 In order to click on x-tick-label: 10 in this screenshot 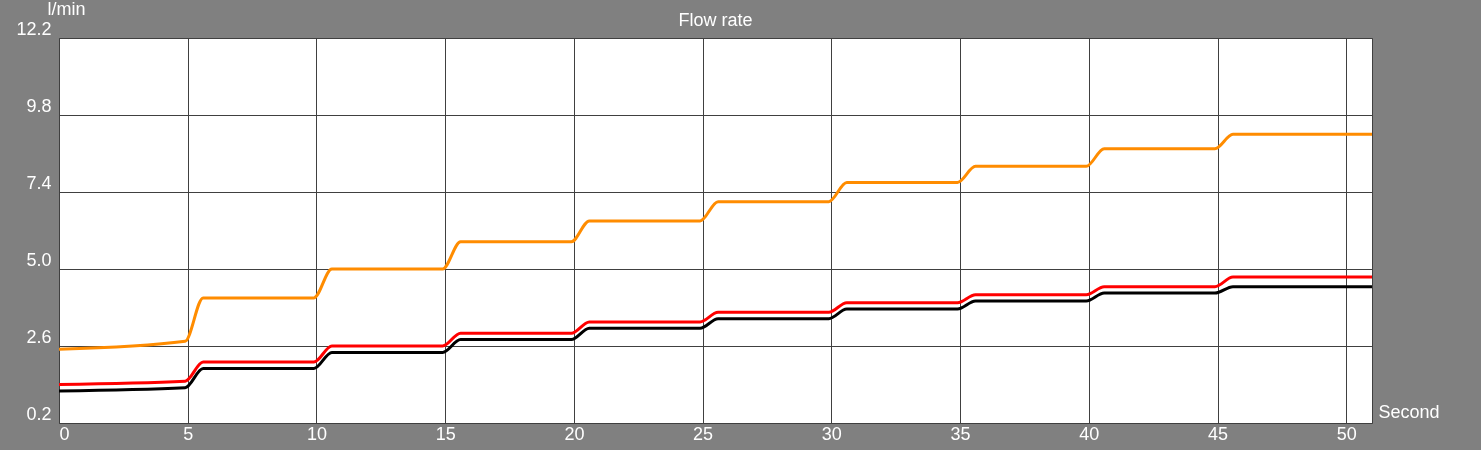, I will do `click(316, 433)`.